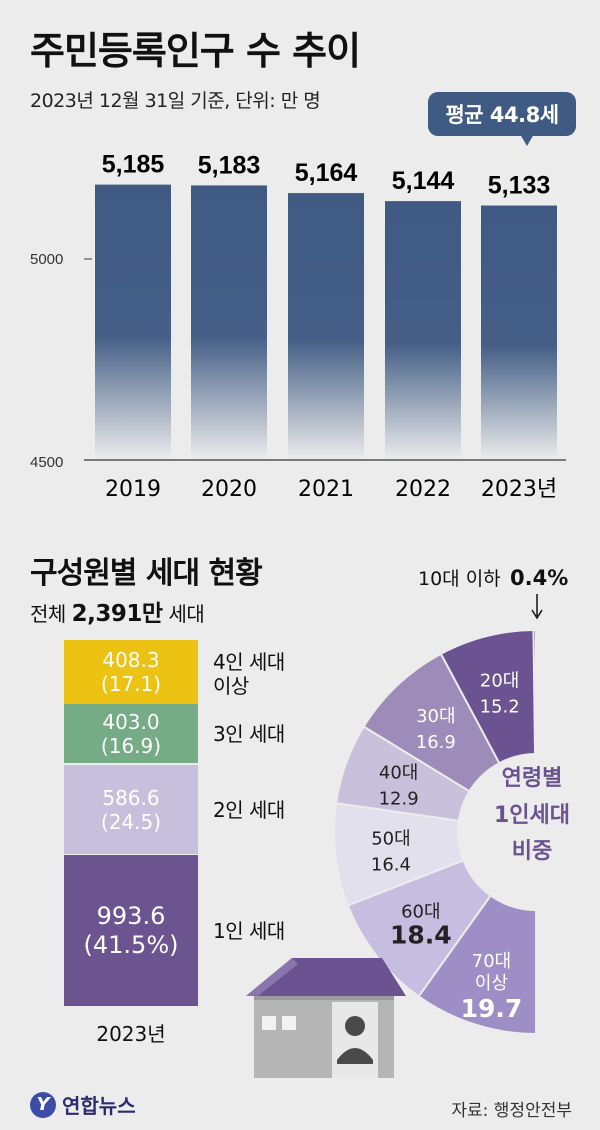  What do you see at coordinates (421, 935) in the screenshot?
I see `wedge-value-label: 18.4` at bounding box center [421, 935].